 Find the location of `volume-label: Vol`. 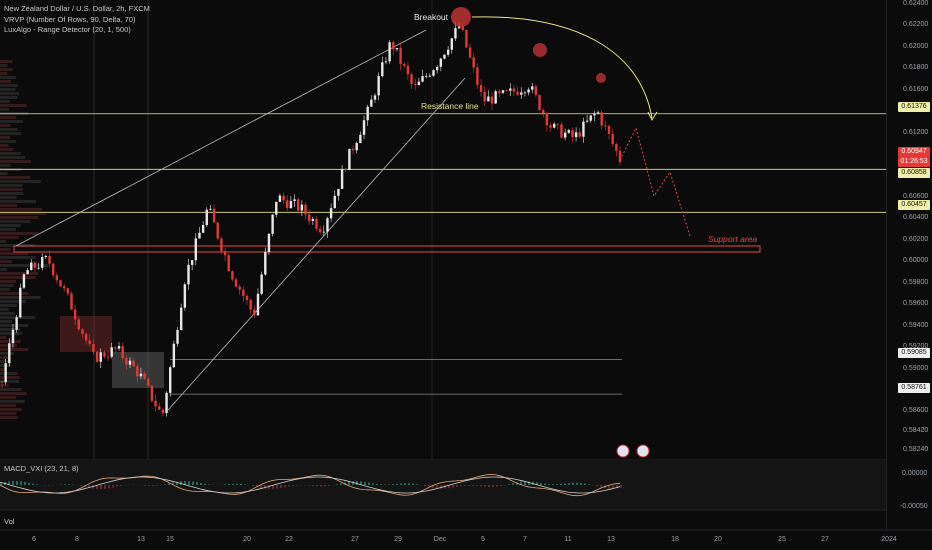

volume-label: Vol is located at coordinates (9, 521).